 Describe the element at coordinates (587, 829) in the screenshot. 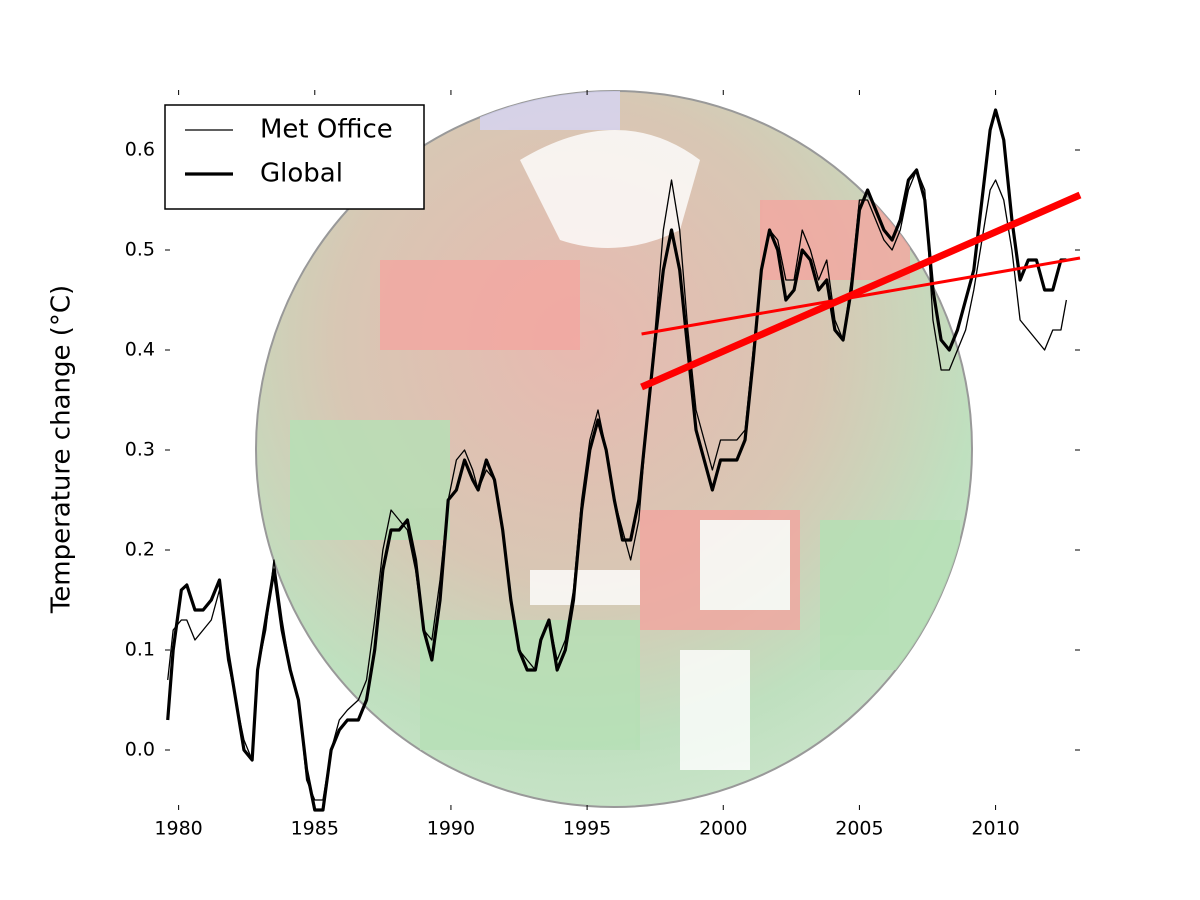

I see `x-tick-label: 1995` at that location.